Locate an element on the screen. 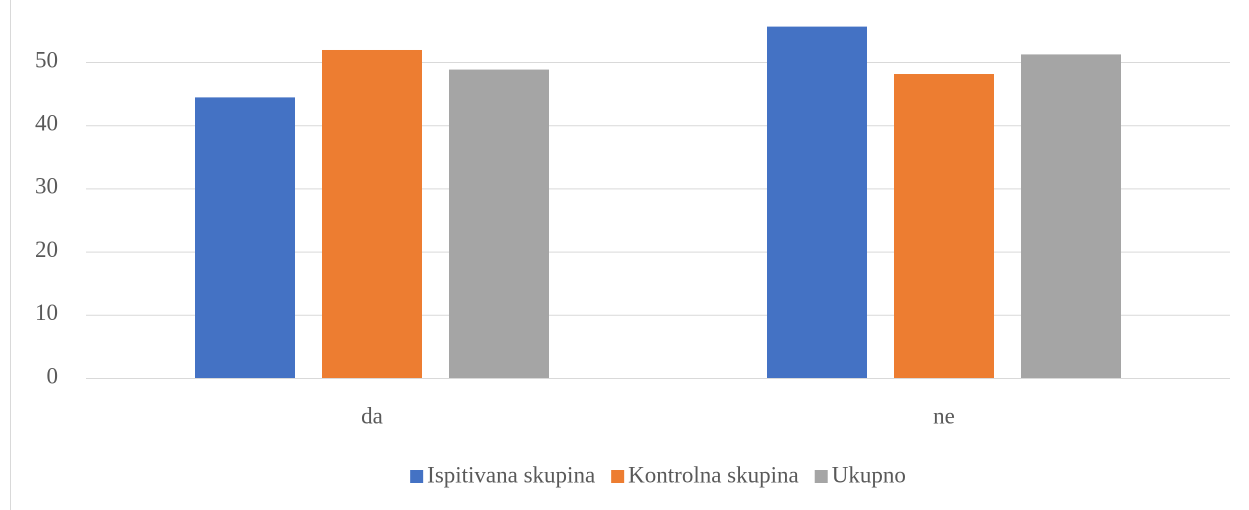  y-tick-label: 10 is located at coordinates (46, 312).